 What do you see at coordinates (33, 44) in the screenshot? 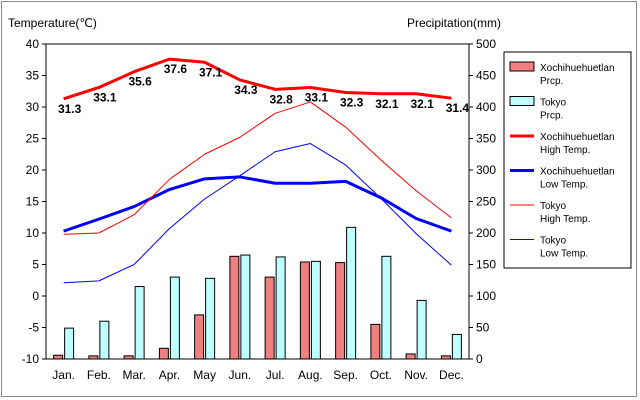
I see `left-tick-label: 40` at bounding box center [33, 44].